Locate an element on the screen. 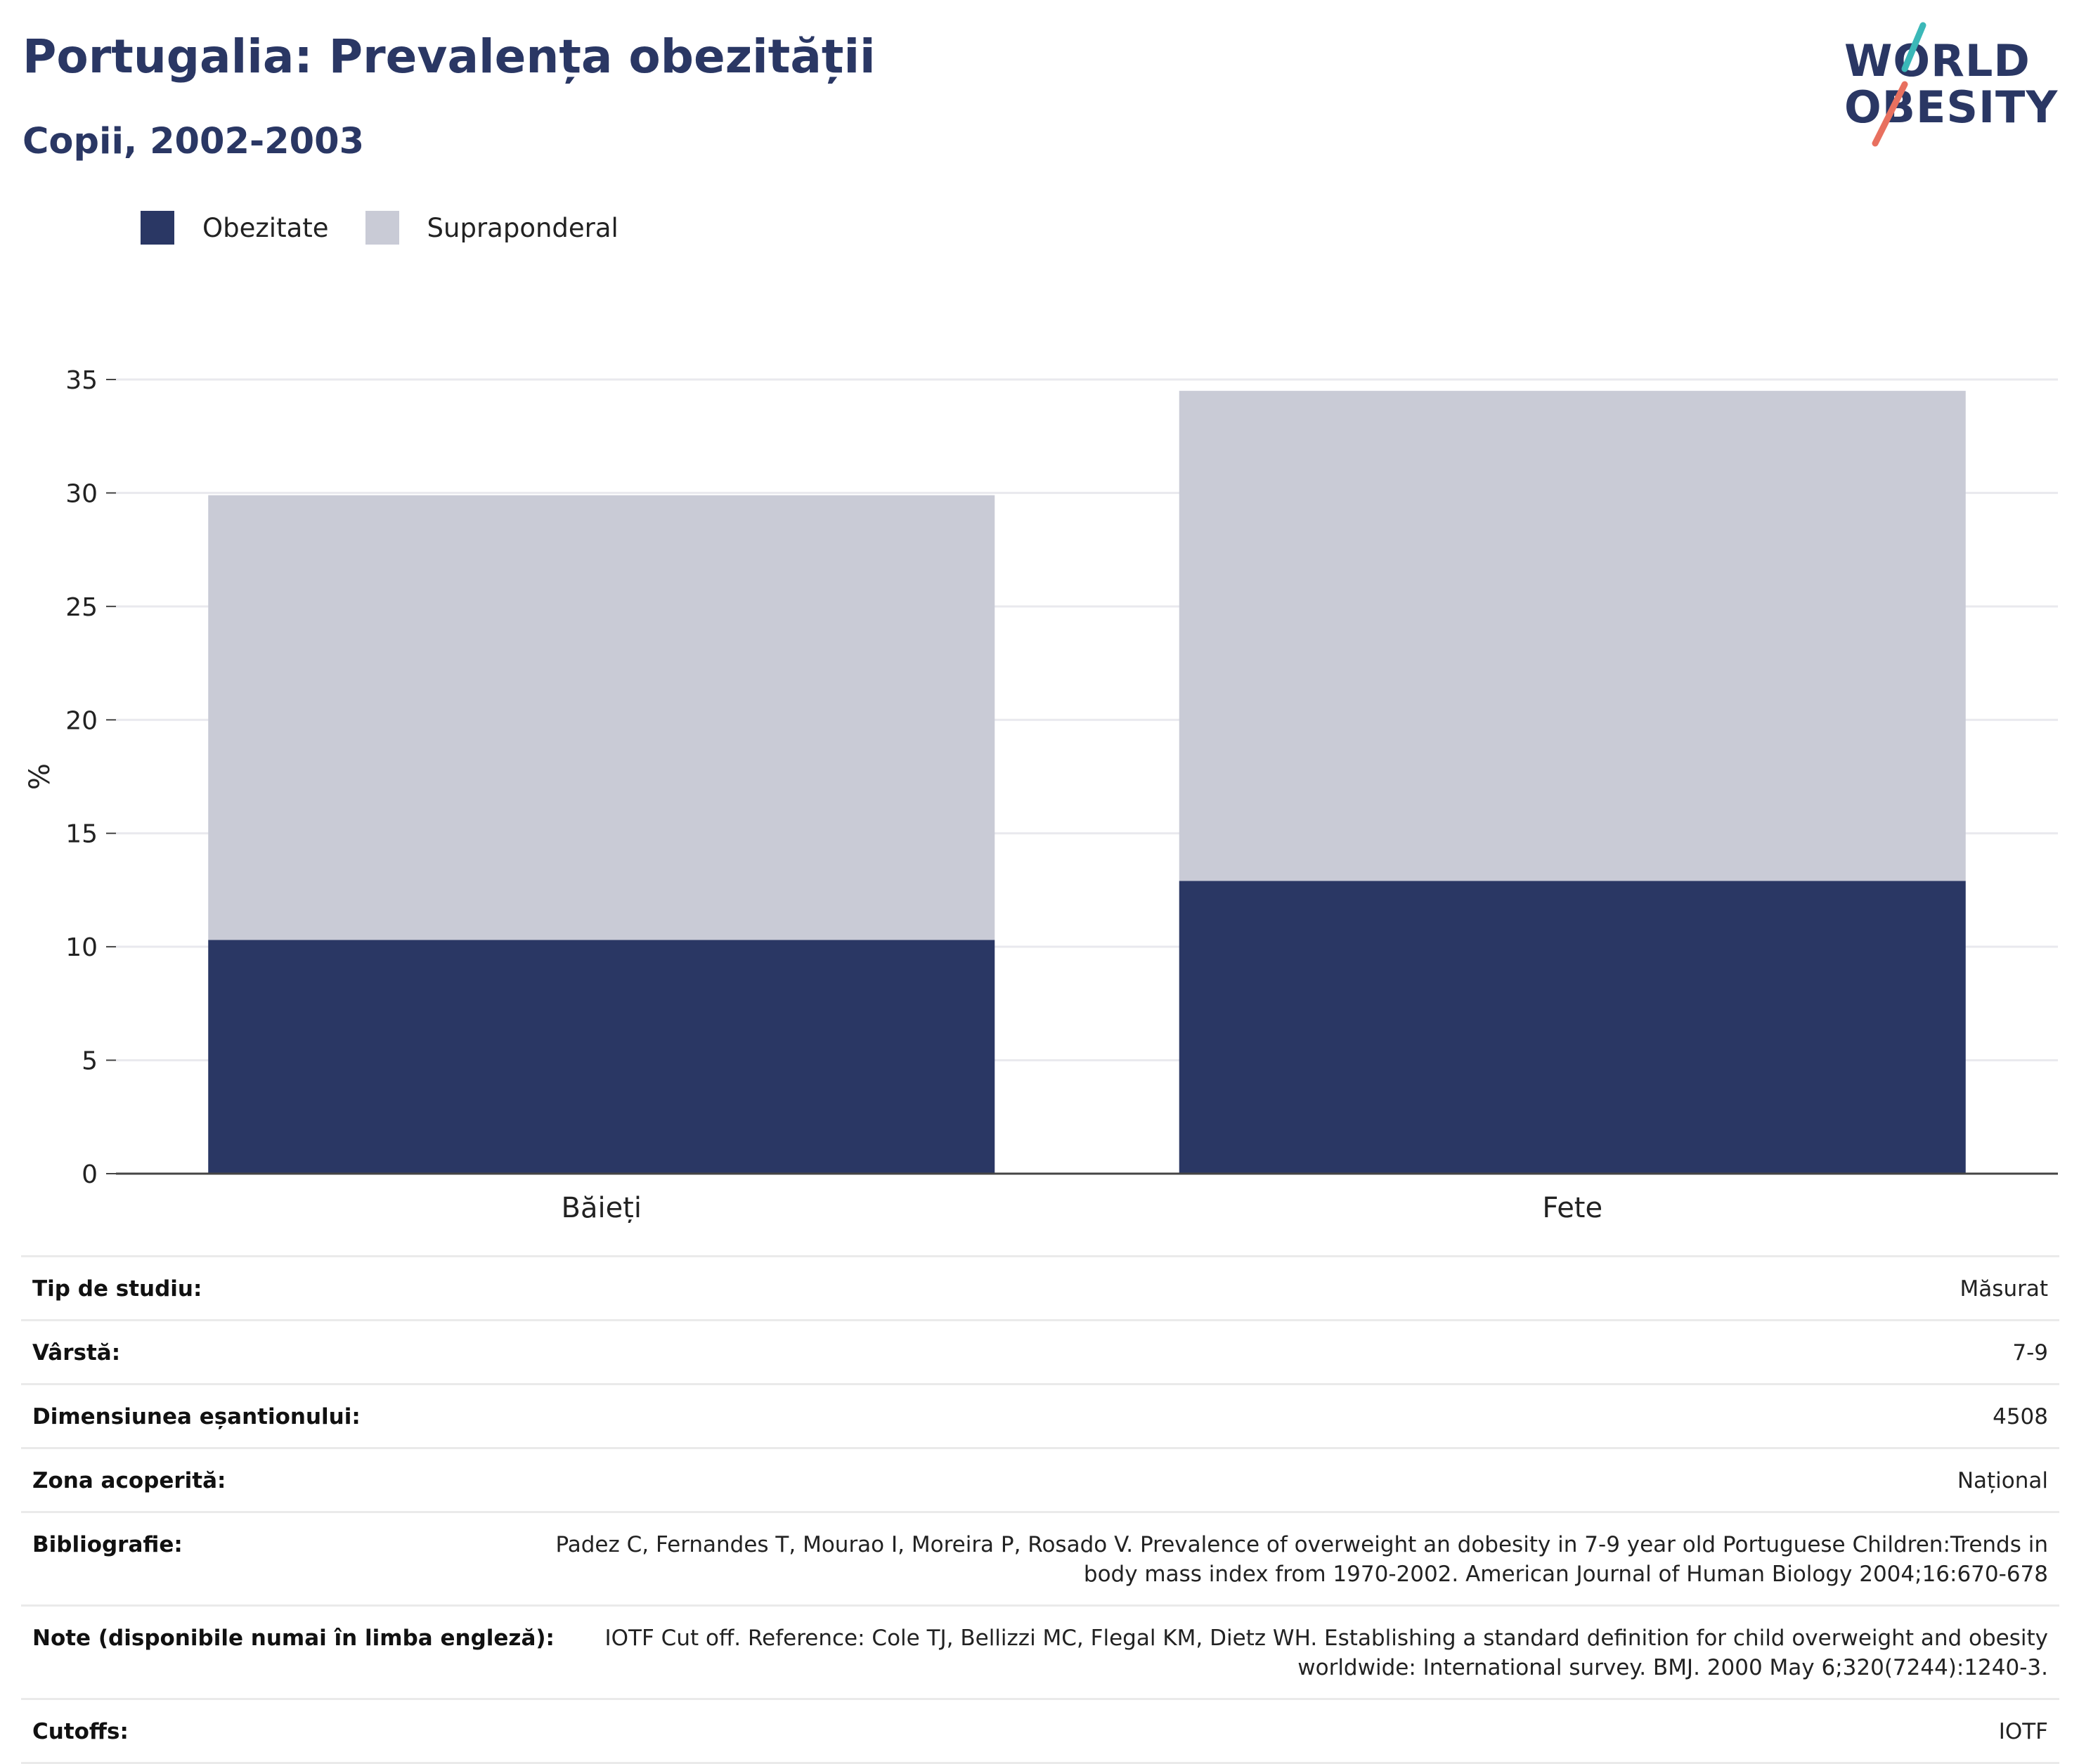 The width and height of the screenshot is (2079, 1764). info-label: Tip de studiu: is located at coordinates (117, 1289).